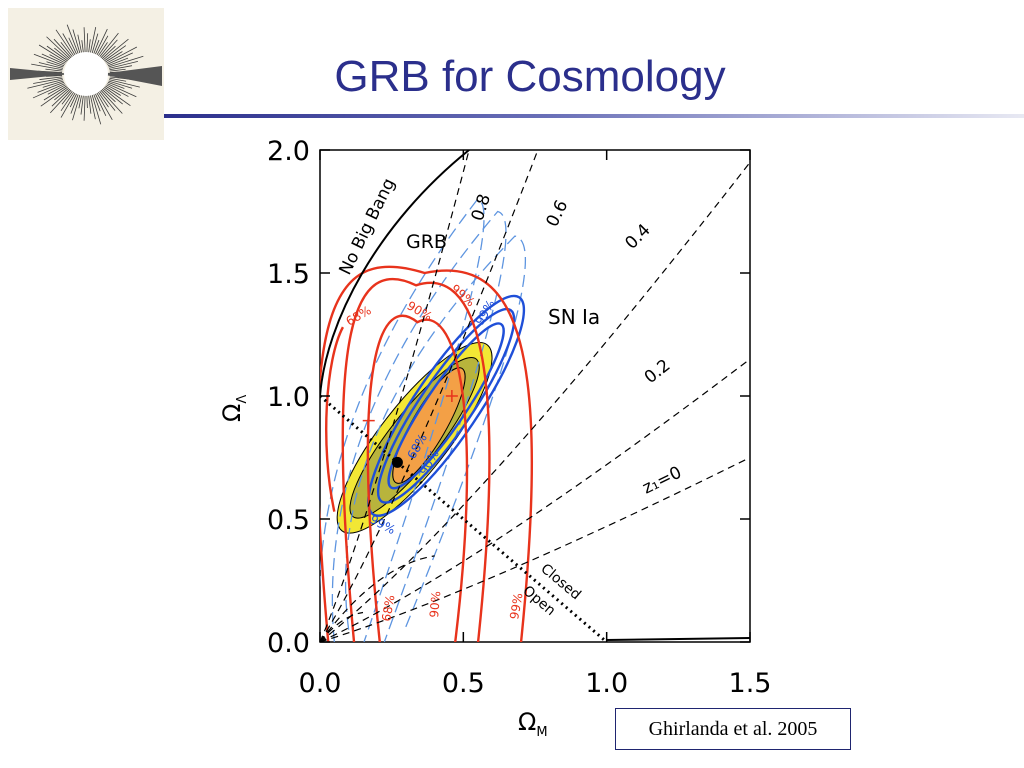  What do you see at coordinates (234, 408) in the screenshot?
I see `y-axis-label: ΩΛ` at bounding box center [234, 408].